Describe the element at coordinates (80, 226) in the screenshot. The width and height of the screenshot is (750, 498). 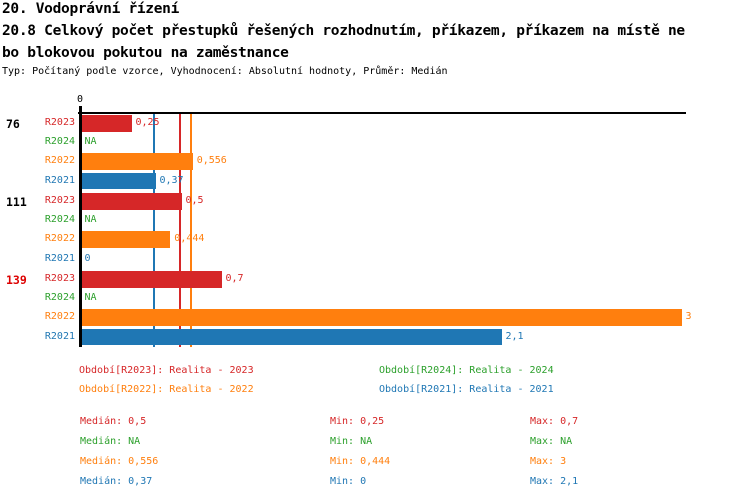
I see `y-axis-line` at that location.